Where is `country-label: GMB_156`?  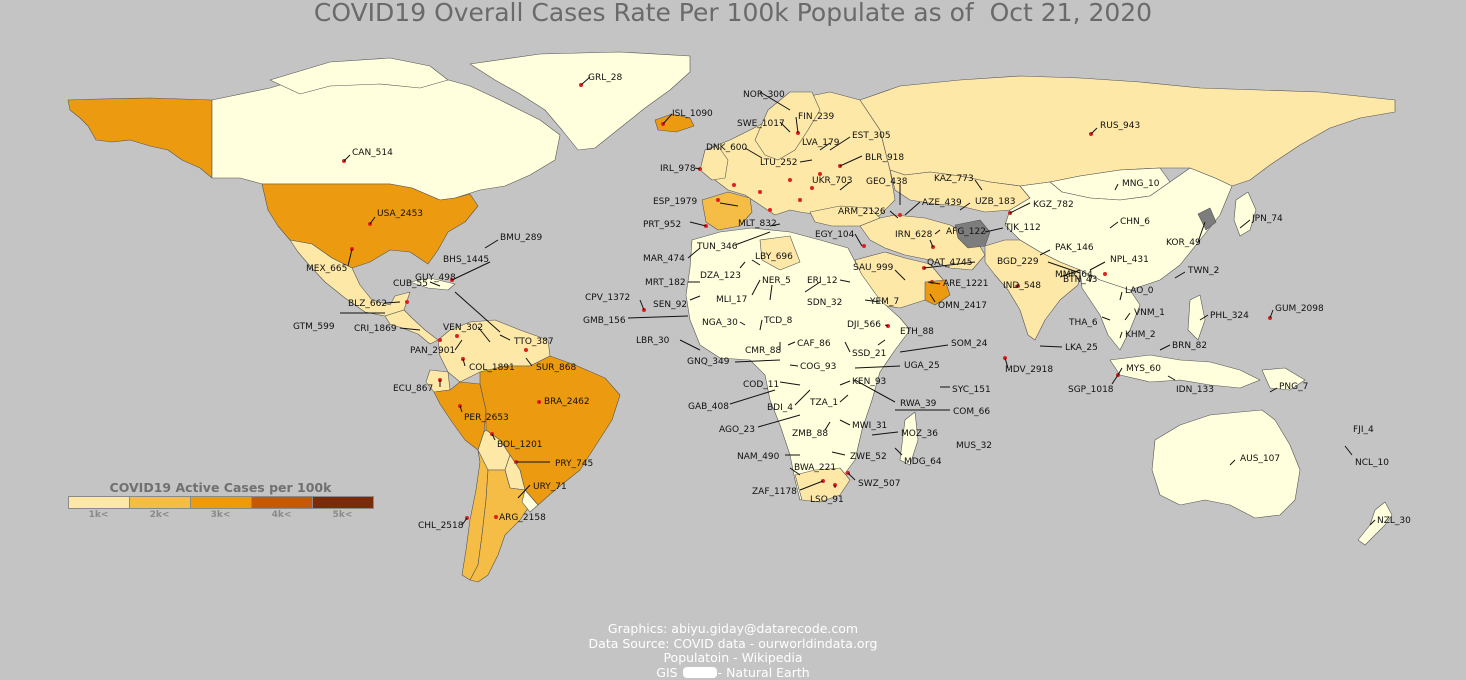 country-label: GMB_156 is located at coordinates (604, 321).